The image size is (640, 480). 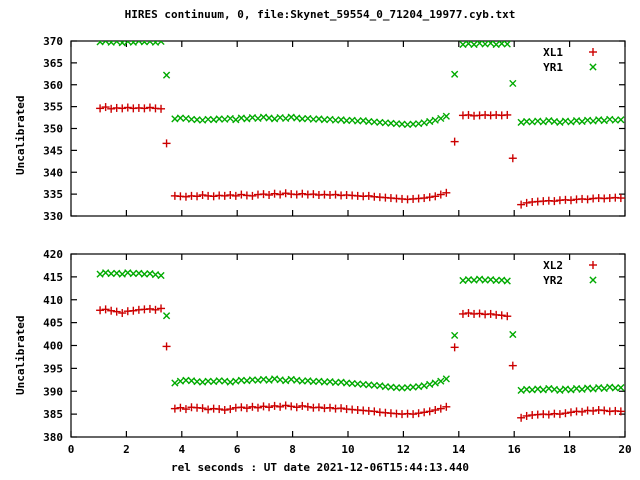 I want to click on y-tick-label: 345, so click(x=53, y=150).